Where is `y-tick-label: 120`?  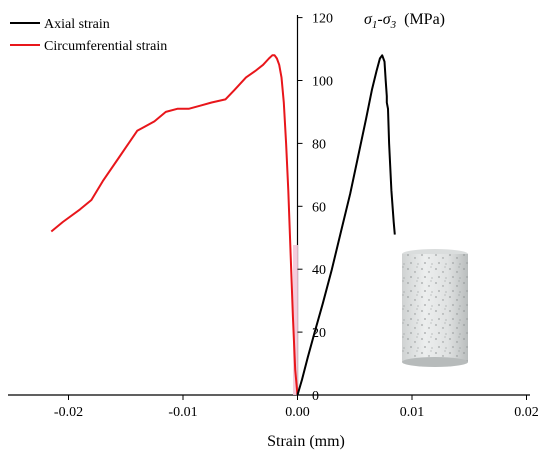
y-tick-label: 120 is located at coordinates (322, 19).